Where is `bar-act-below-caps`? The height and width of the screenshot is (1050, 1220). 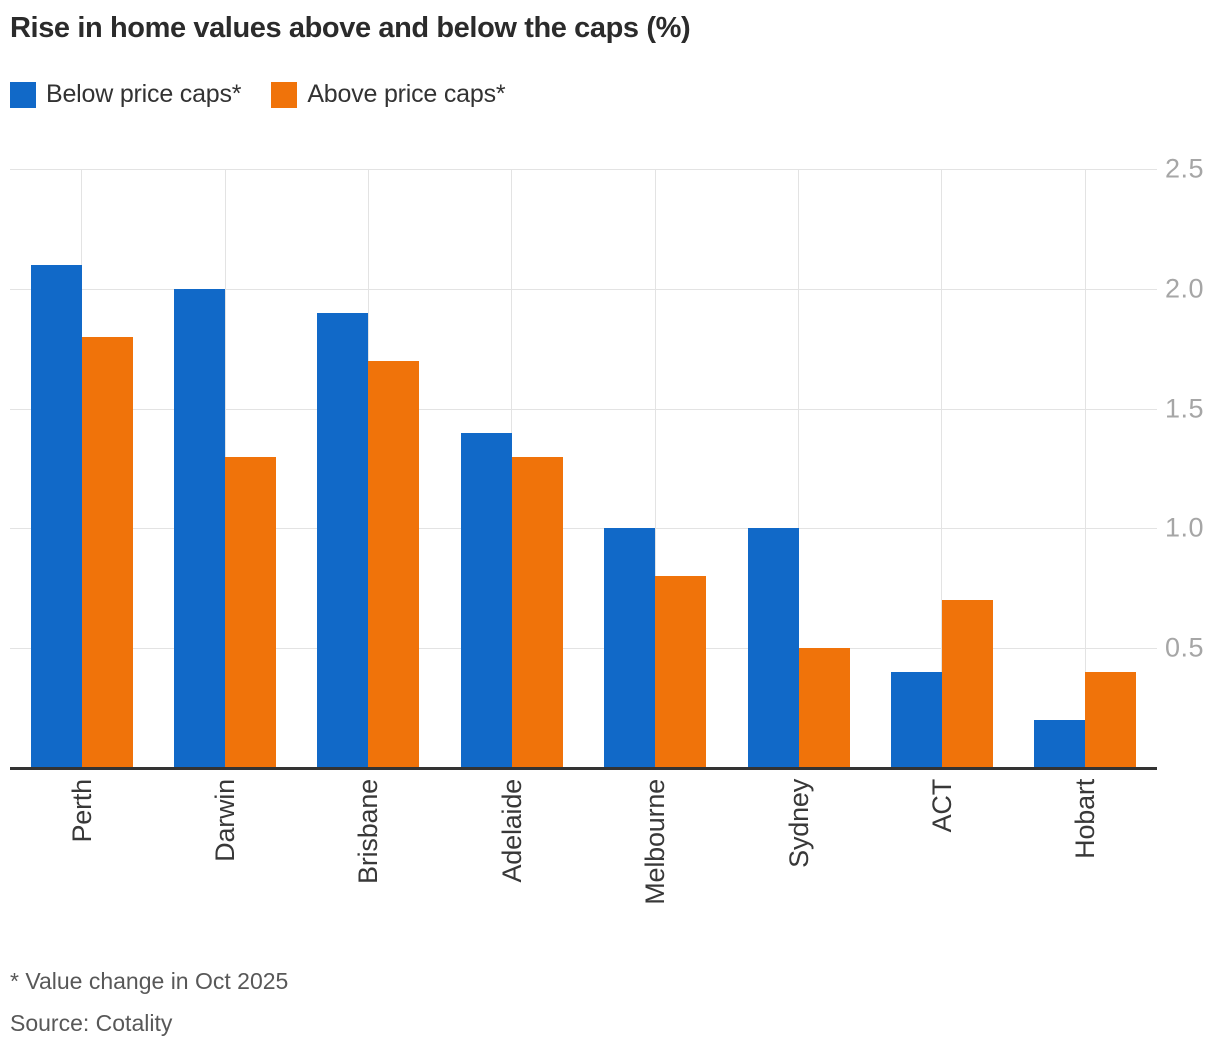
bar-act-below-caps is located at coordinates (916, 720).